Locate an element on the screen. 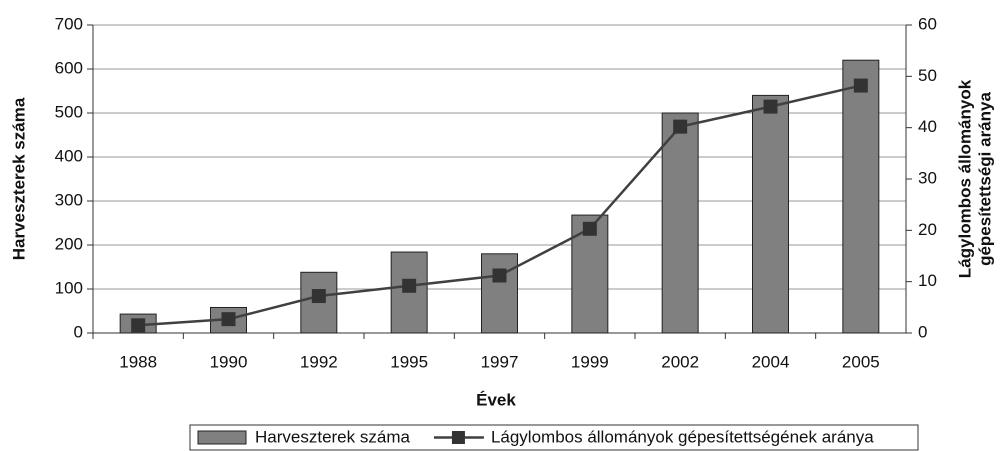 This screenshot has height=451, width=1003. x-tick-label: 1997 is located at coordinates (500, 361).